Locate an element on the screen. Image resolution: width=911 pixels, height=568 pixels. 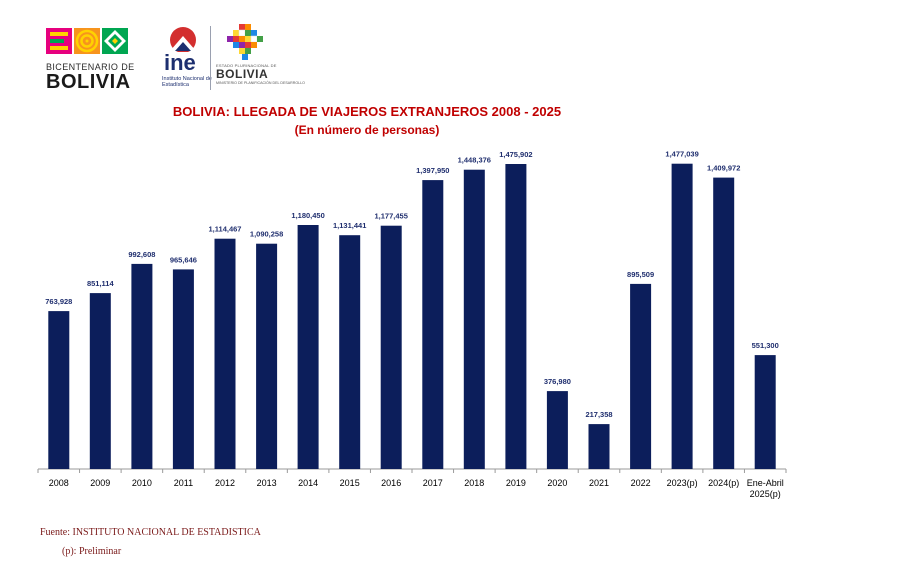
category-label: 2010 is located at coordinates (142, 483).